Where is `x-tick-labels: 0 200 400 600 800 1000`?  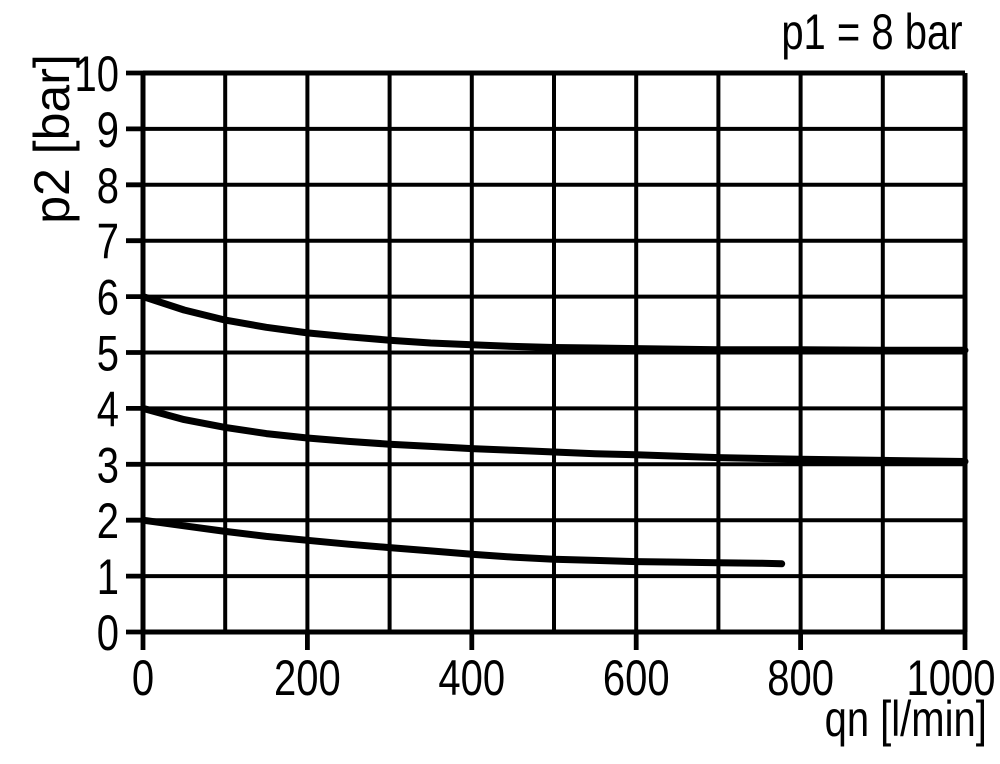
x-tick-labels: 0 200 400 600 800 1000 is located at coordinates (564, 678).